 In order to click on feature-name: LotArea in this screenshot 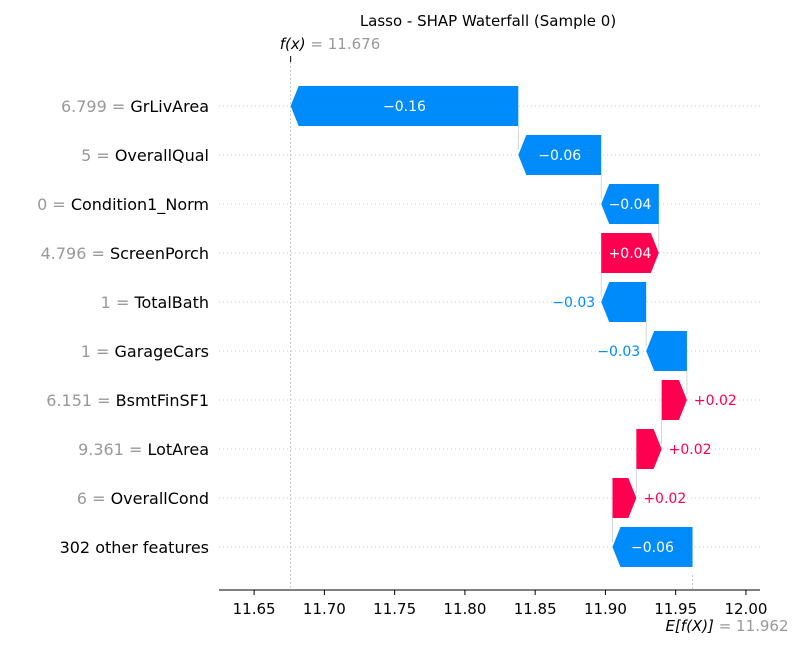, I will do `click(178, 449)`.